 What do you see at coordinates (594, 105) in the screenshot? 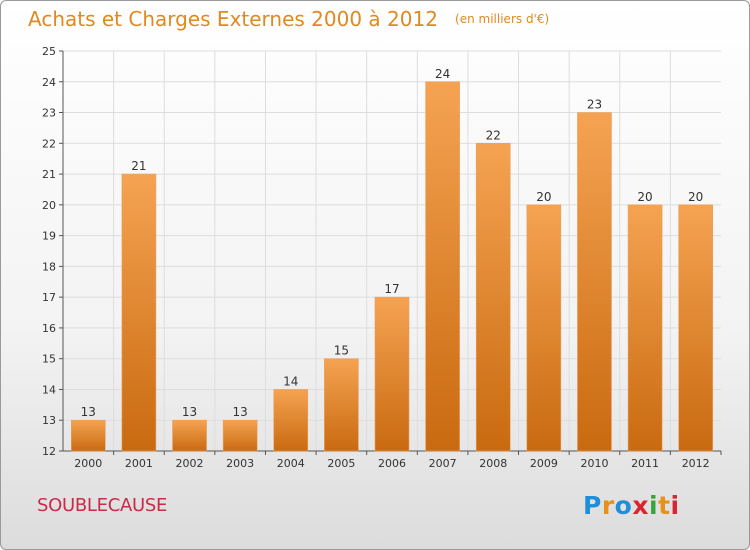
I see `bar-value-label: 23` at bounding box center [594, 105].